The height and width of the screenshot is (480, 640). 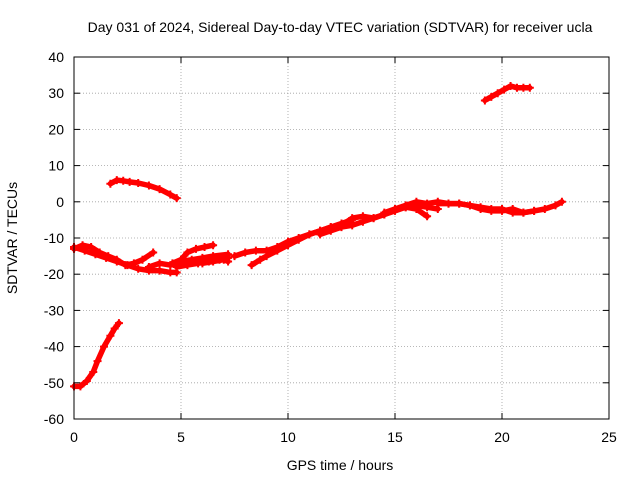 I want to click on x-tick-label: 10, so click(x=288, y=437).